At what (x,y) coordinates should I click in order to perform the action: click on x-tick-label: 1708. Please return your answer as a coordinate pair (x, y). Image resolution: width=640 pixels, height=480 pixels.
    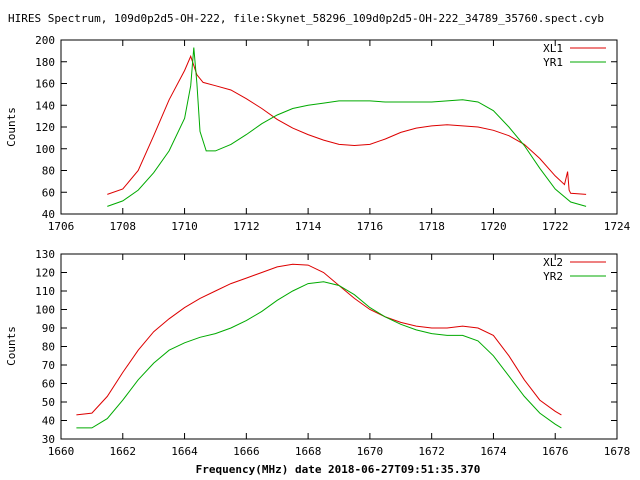
    Looking at the image, I should click on (123, 226).